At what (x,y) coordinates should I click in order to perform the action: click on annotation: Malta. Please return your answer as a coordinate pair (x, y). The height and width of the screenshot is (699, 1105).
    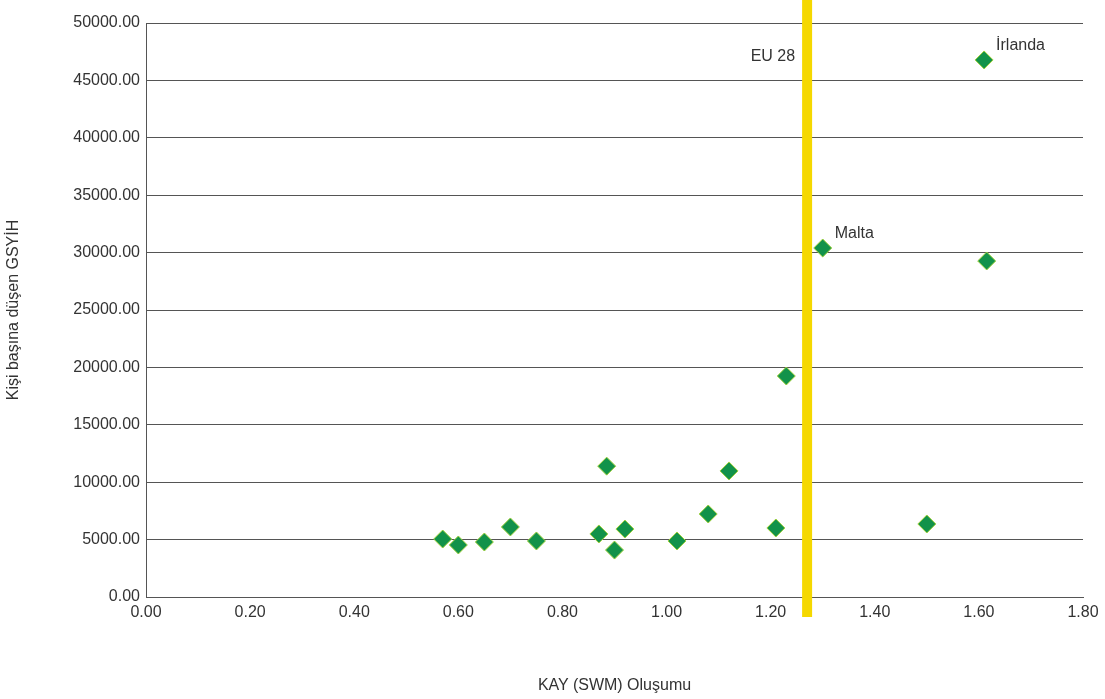
    Looking at the image, I should click on (854, 233).